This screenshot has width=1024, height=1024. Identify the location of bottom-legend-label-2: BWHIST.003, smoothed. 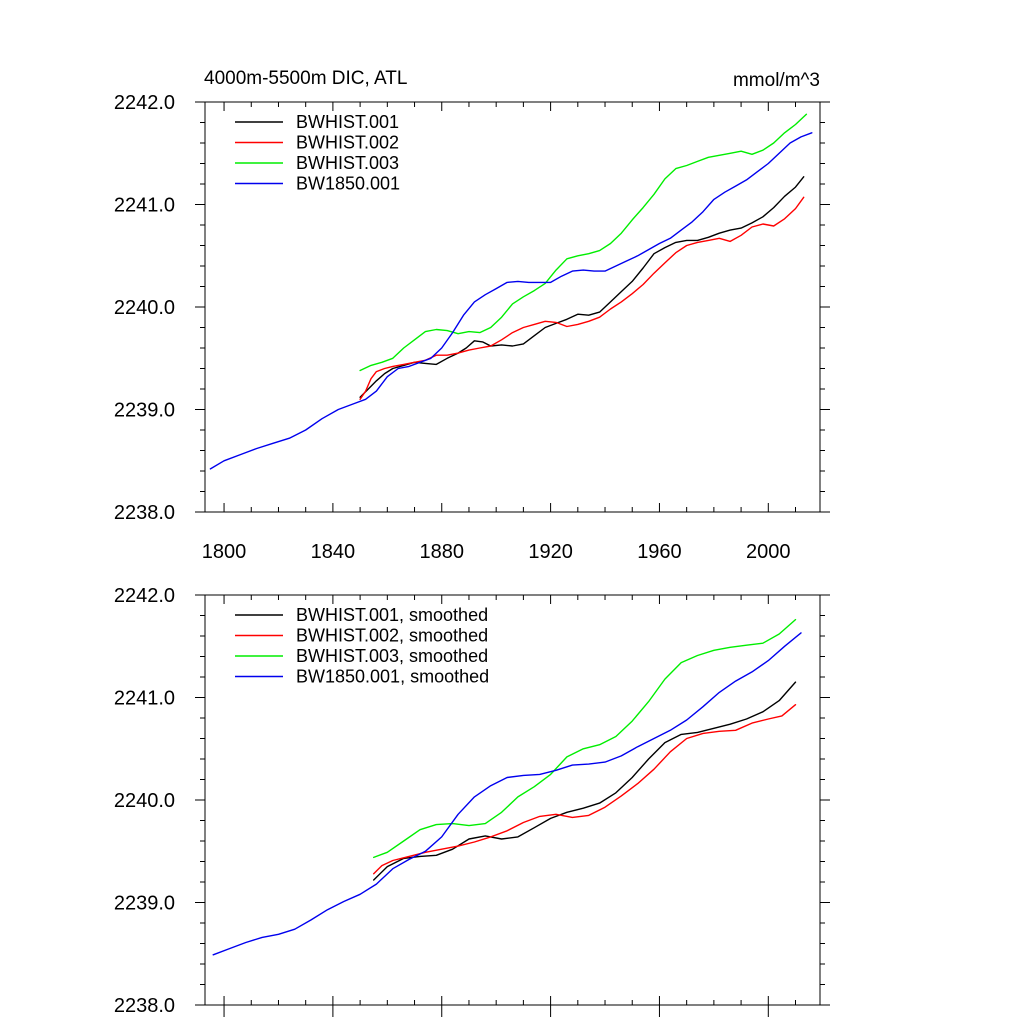
(392, 656).